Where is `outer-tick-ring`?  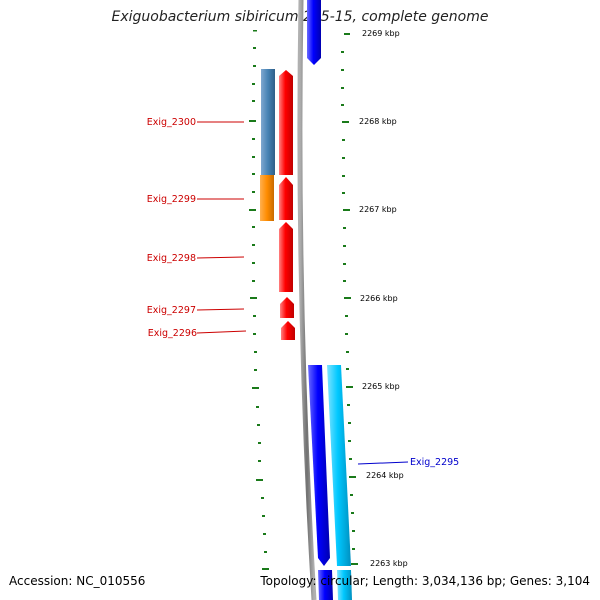 outer-tick-ring is located at coordinates (349, 299).